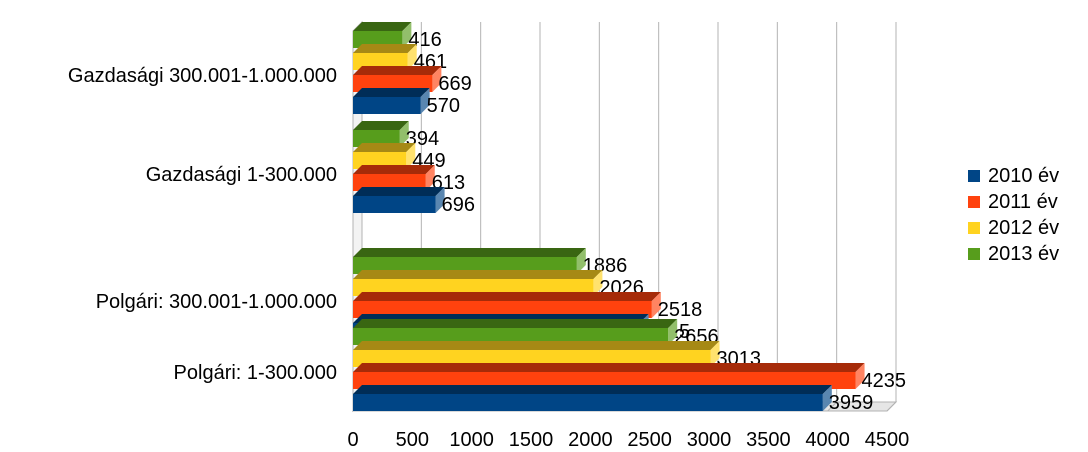  What do you see at coordinates (709, 440) in the screenshot?
I see `x-tick-label: 3000` at bounding box center [709, 440].